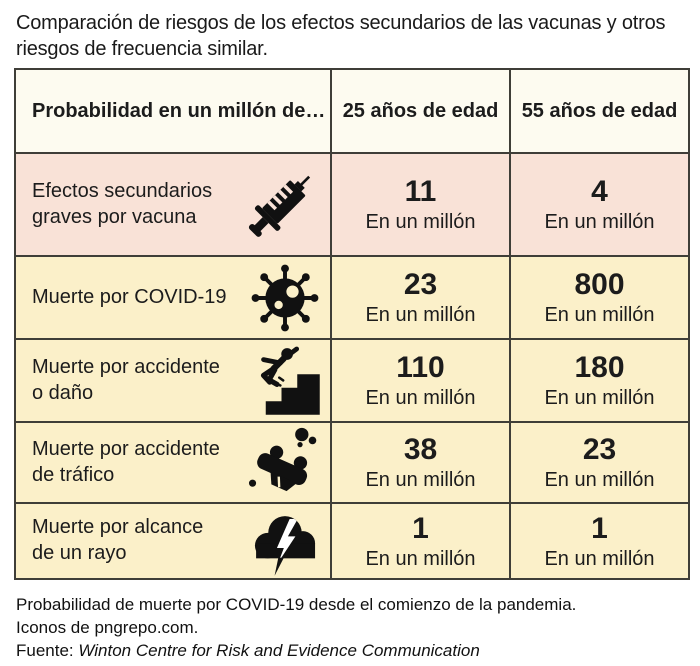 The image size is (700, 666). I want to click on syringe-icon, so click(278, 205).